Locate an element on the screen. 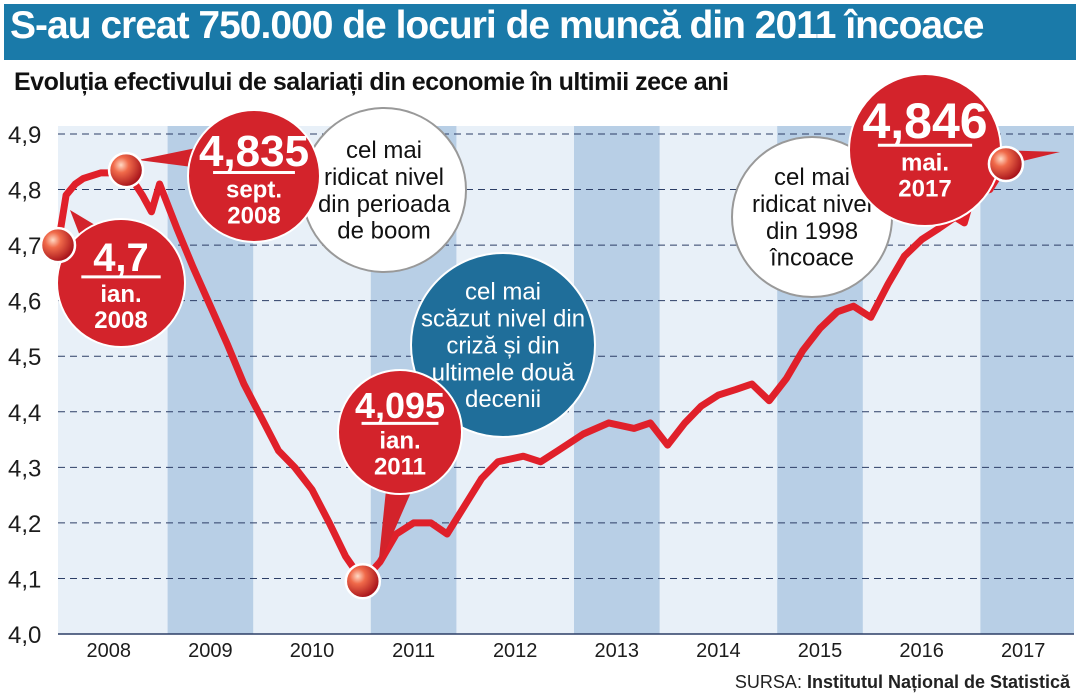 The width and height of the screenshot is (1080, 700). header-banner is located at coordinates (540, 32).